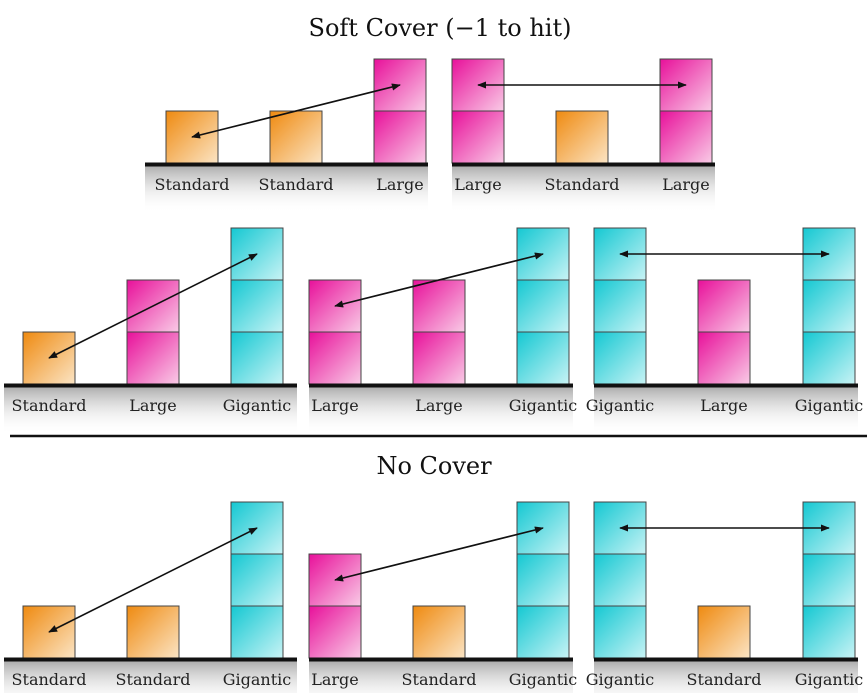 This screenshot has height=693, width=867. I want to click on cover-panel-soft-3: Standard Large Gigantic, so click(150, 330).